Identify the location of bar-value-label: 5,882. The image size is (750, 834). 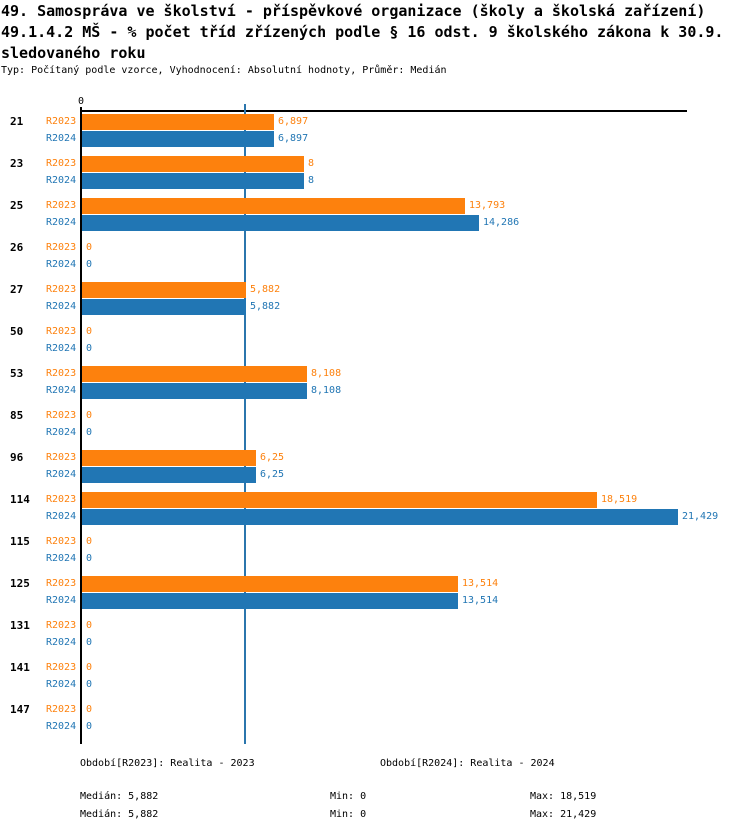
(265, 289).